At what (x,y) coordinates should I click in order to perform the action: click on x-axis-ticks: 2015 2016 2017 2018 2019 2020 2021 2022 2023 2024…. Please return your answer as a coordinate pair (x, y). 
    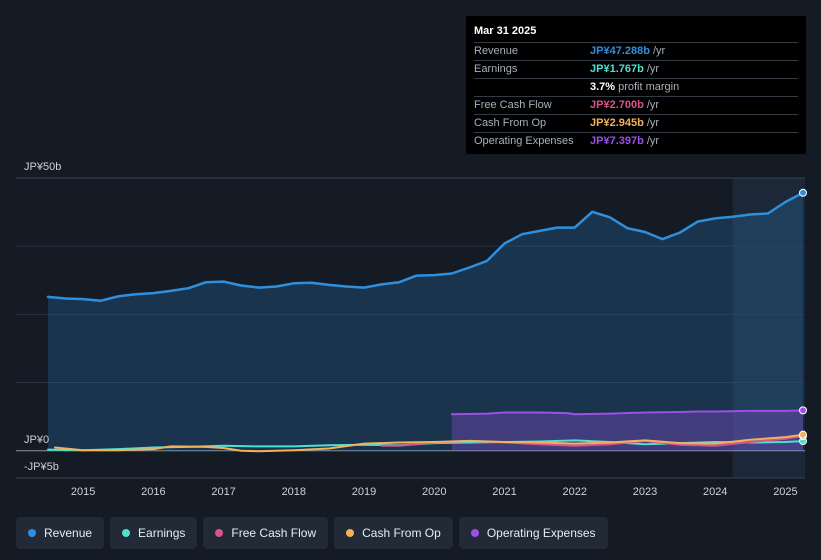
    Looking at the image, I should click on (434, 492).